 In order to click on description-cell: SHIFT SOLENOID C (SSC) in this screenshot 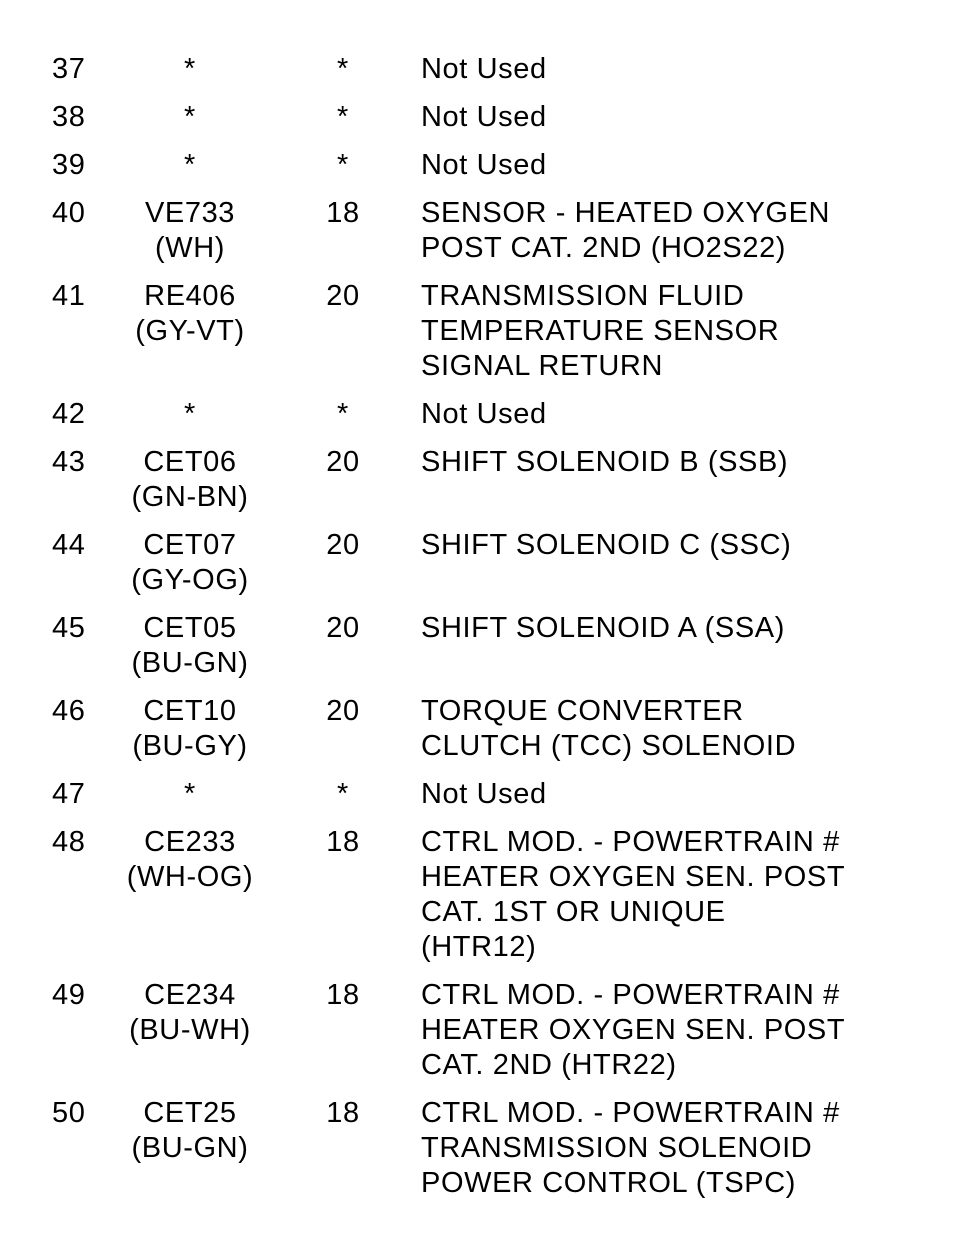, I will do `click(681, 545)`.